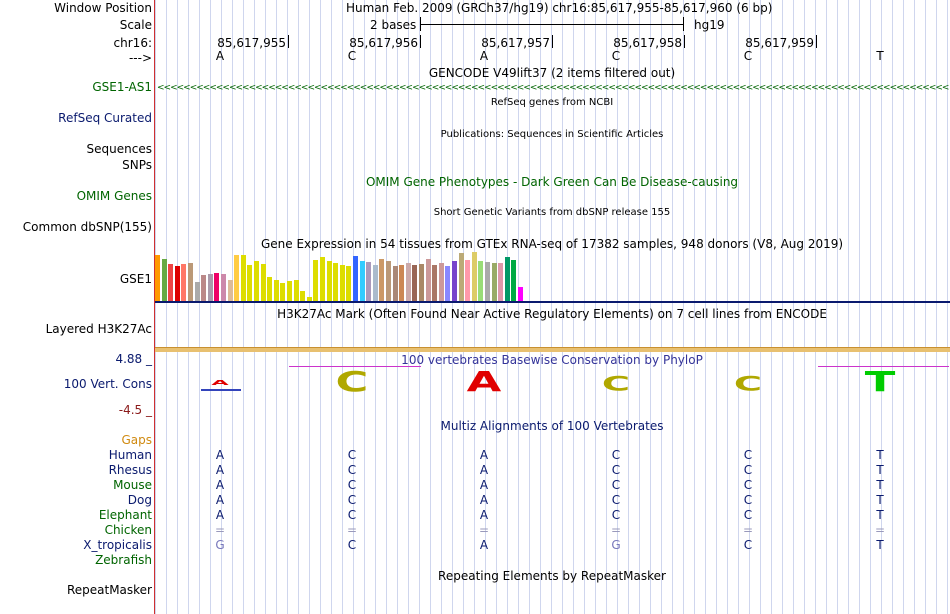 The height and width of the screenshot is (614, 950). I want to click on phylop-track-label: 100 Vert. Cons, so click(107, 384).